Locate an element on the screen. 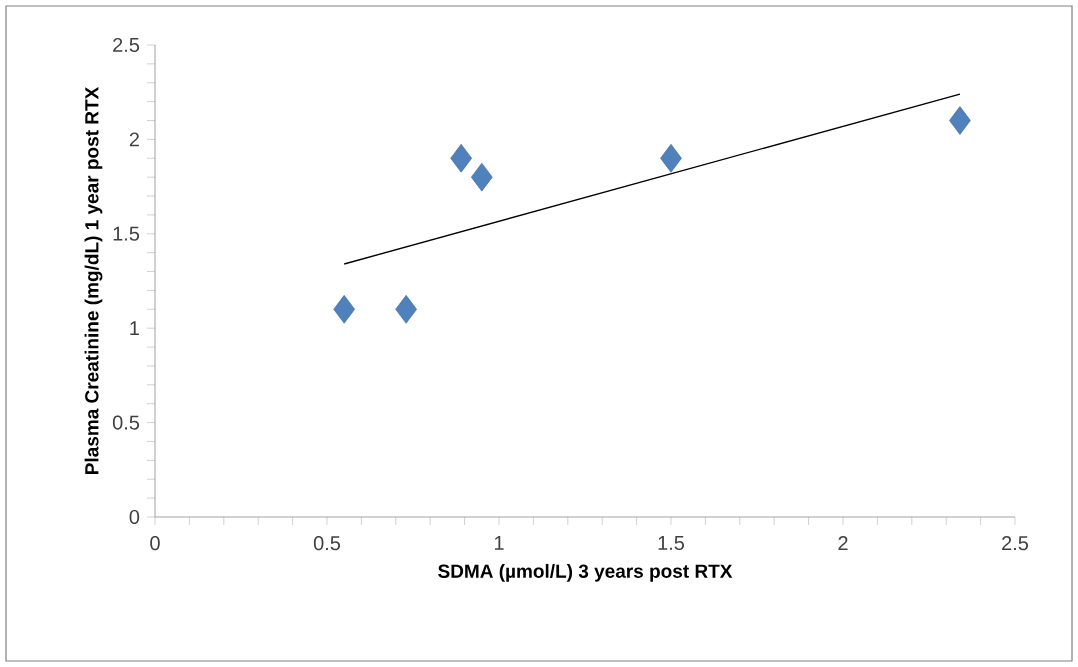 This screenshot has height=667, width=1078. y-tick-label: 0.5 is located at coordinates (126, 422).